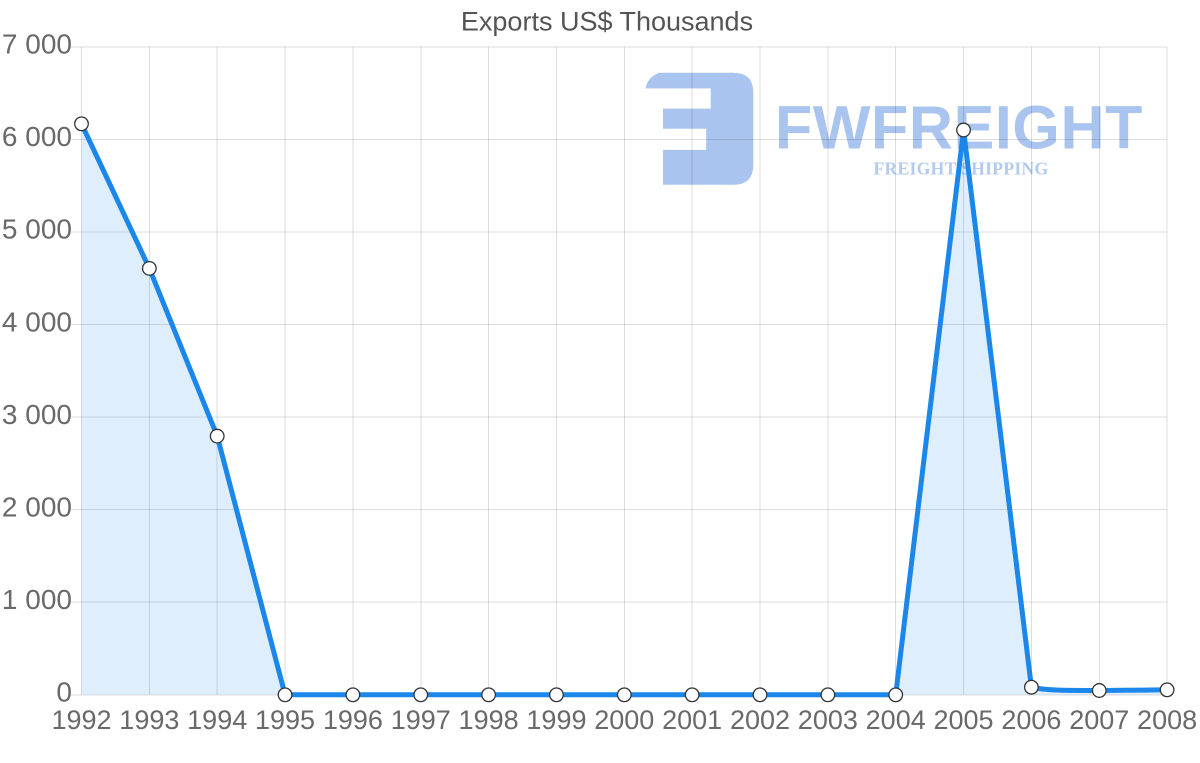 The width and height of the screenshot is (1200, 763). I want to click on svg-text: 4 000, so click(37, 321).